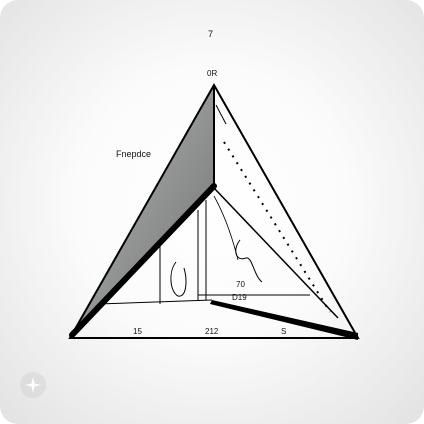 The image size is (424, 424). Describe the element at coordinates (178, 279) in the screenshot. I see `inner-squiggle-left` at that location.